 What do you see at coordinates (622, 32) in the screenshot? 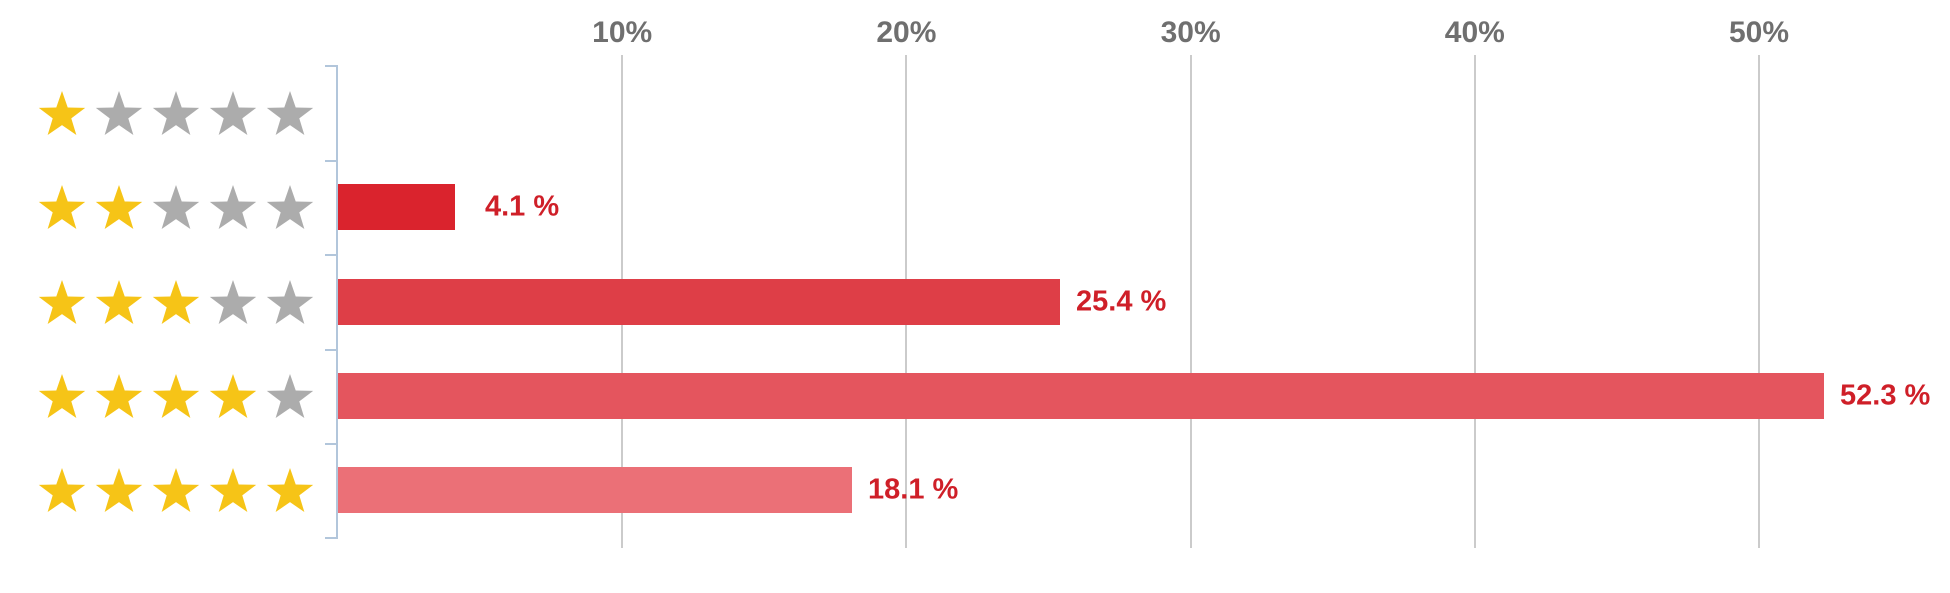
I see `x-axis-tick-label: 10%` at bounding box center [622, 32].